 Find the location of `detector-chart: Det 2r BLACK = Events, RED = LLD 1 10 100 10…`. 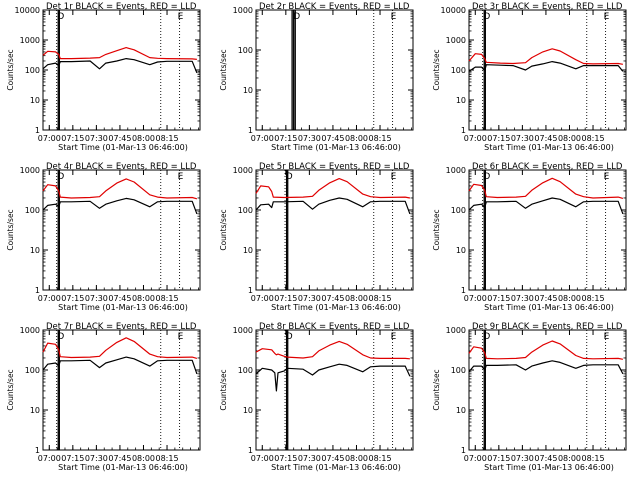

detector-chart: Det 2r BLACK = Events, RED = LLD 1 10 100 10… is located at coordinates (316, 77).